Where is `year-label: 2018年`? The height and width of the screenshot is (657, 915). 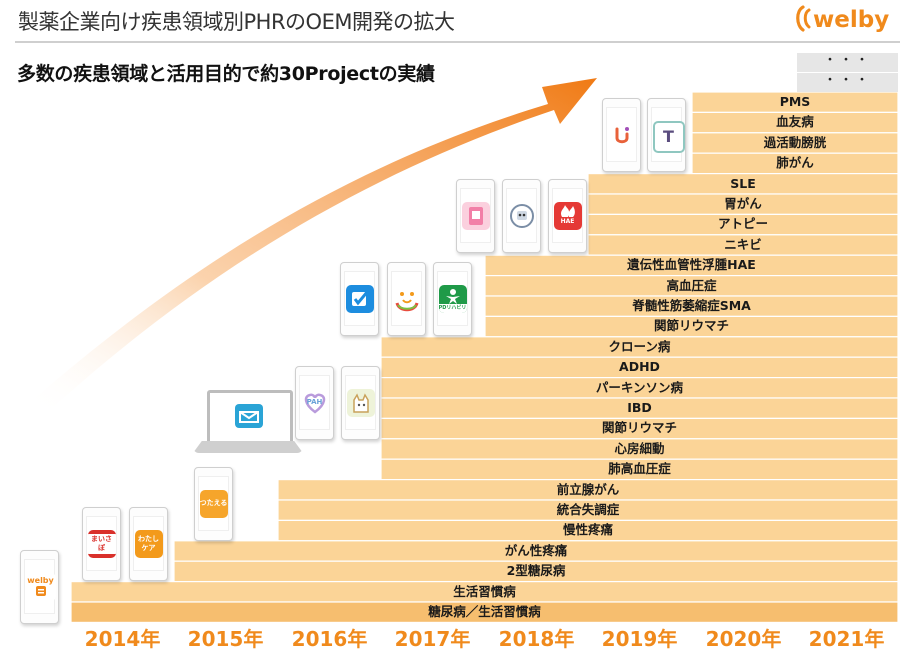
year-label: 2018年 is located at coordinates (536, 639).